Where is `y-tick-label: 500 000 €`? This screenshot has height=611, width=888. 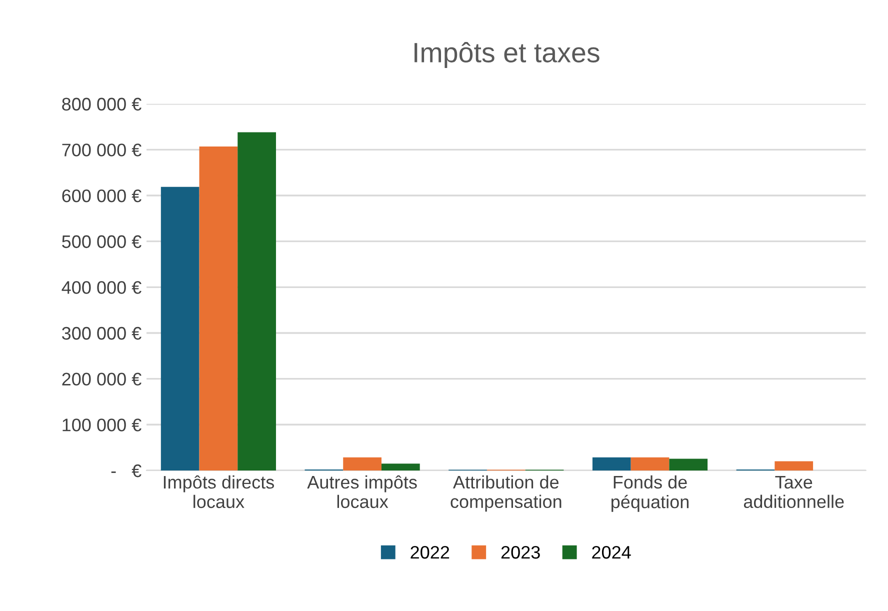
y-tick-label: 500 000 € is located at coordinates (102, 241).